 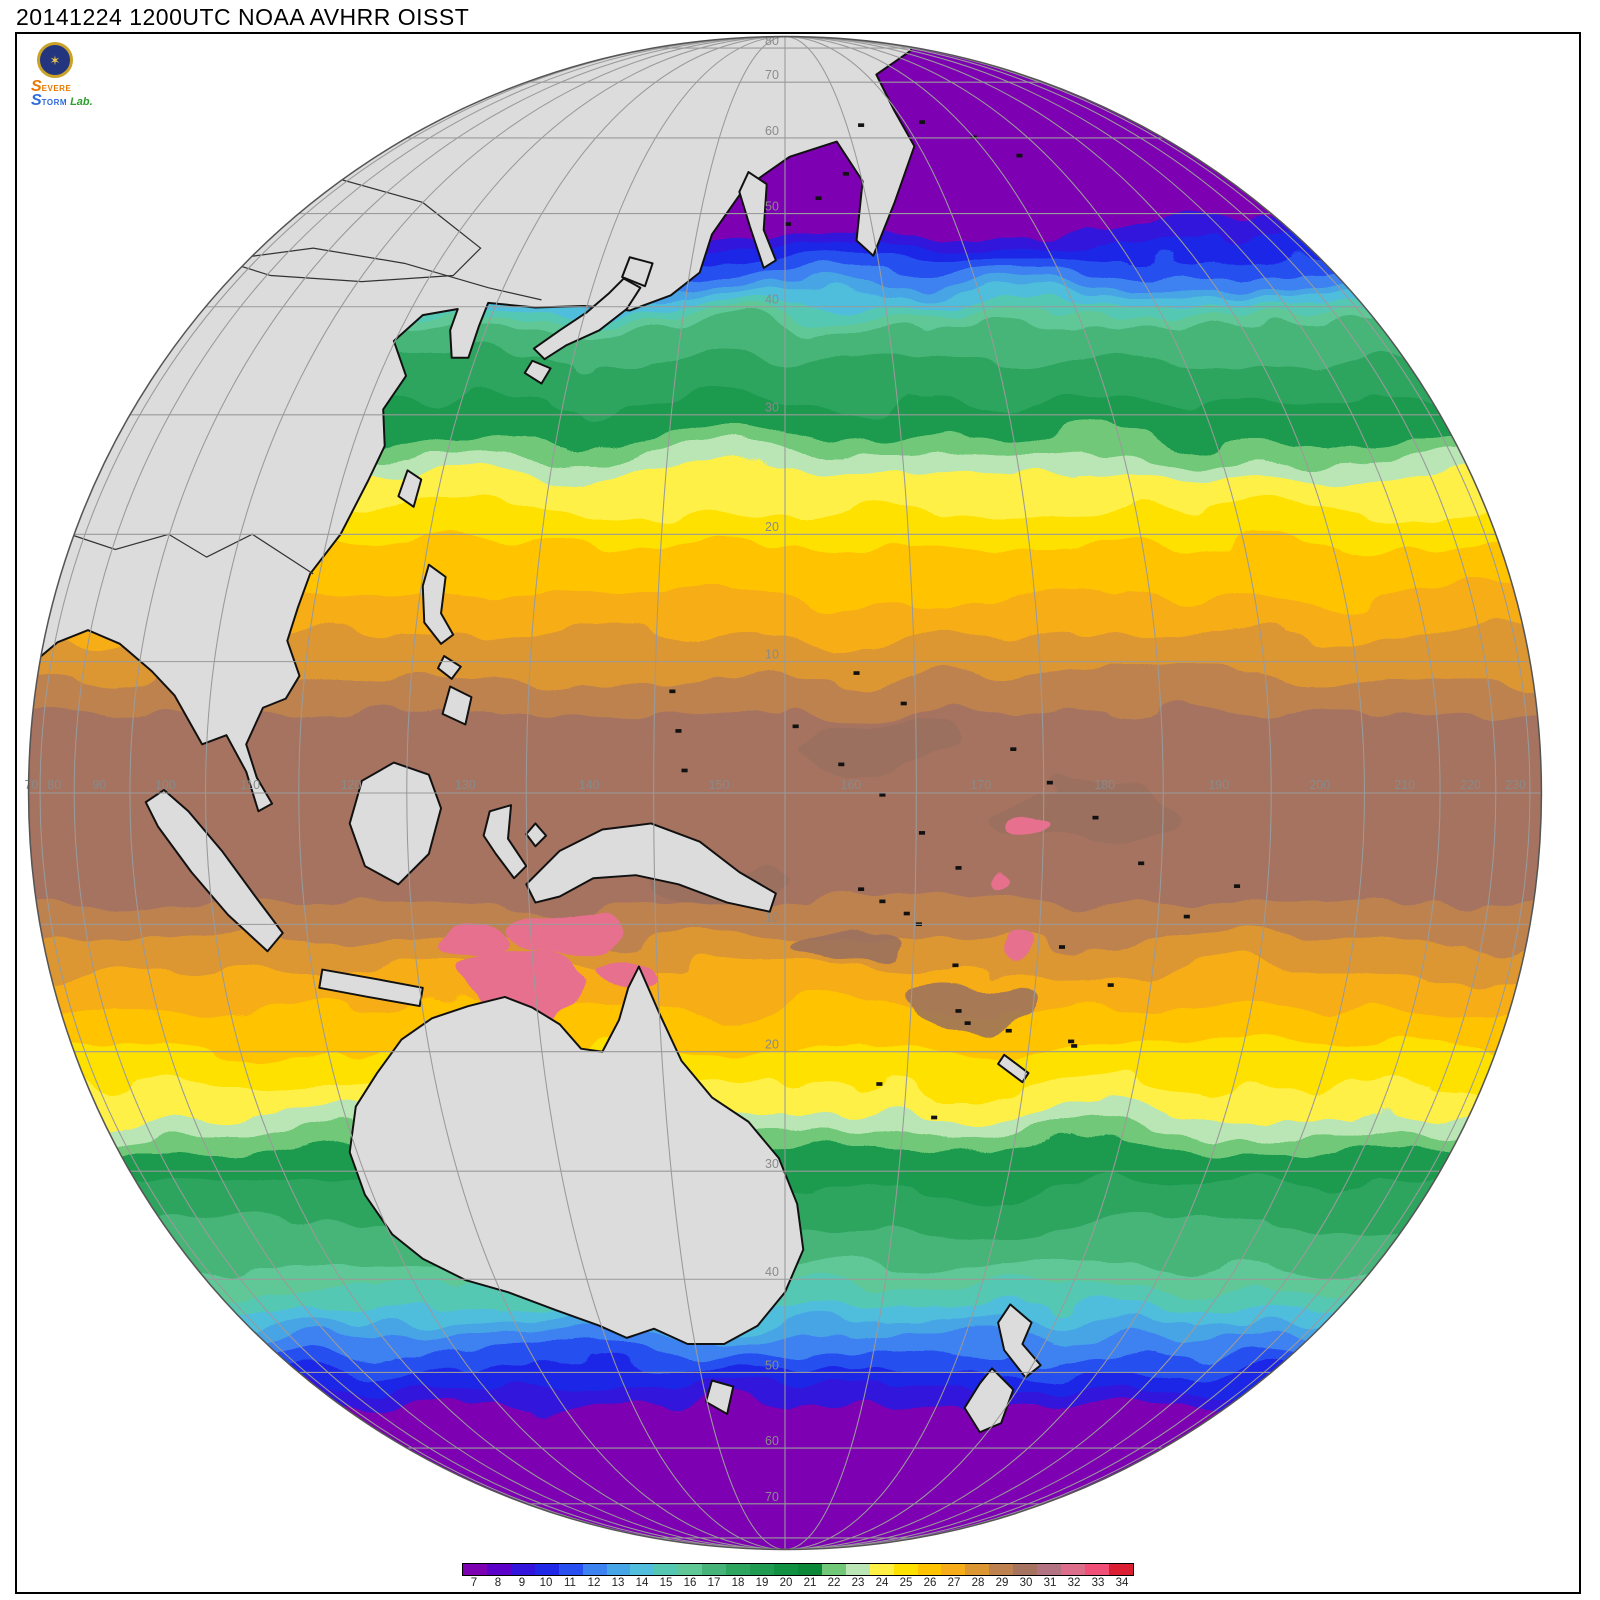 I want to click on colorbar-tick-label: 13, so click(x=618, y=1583).